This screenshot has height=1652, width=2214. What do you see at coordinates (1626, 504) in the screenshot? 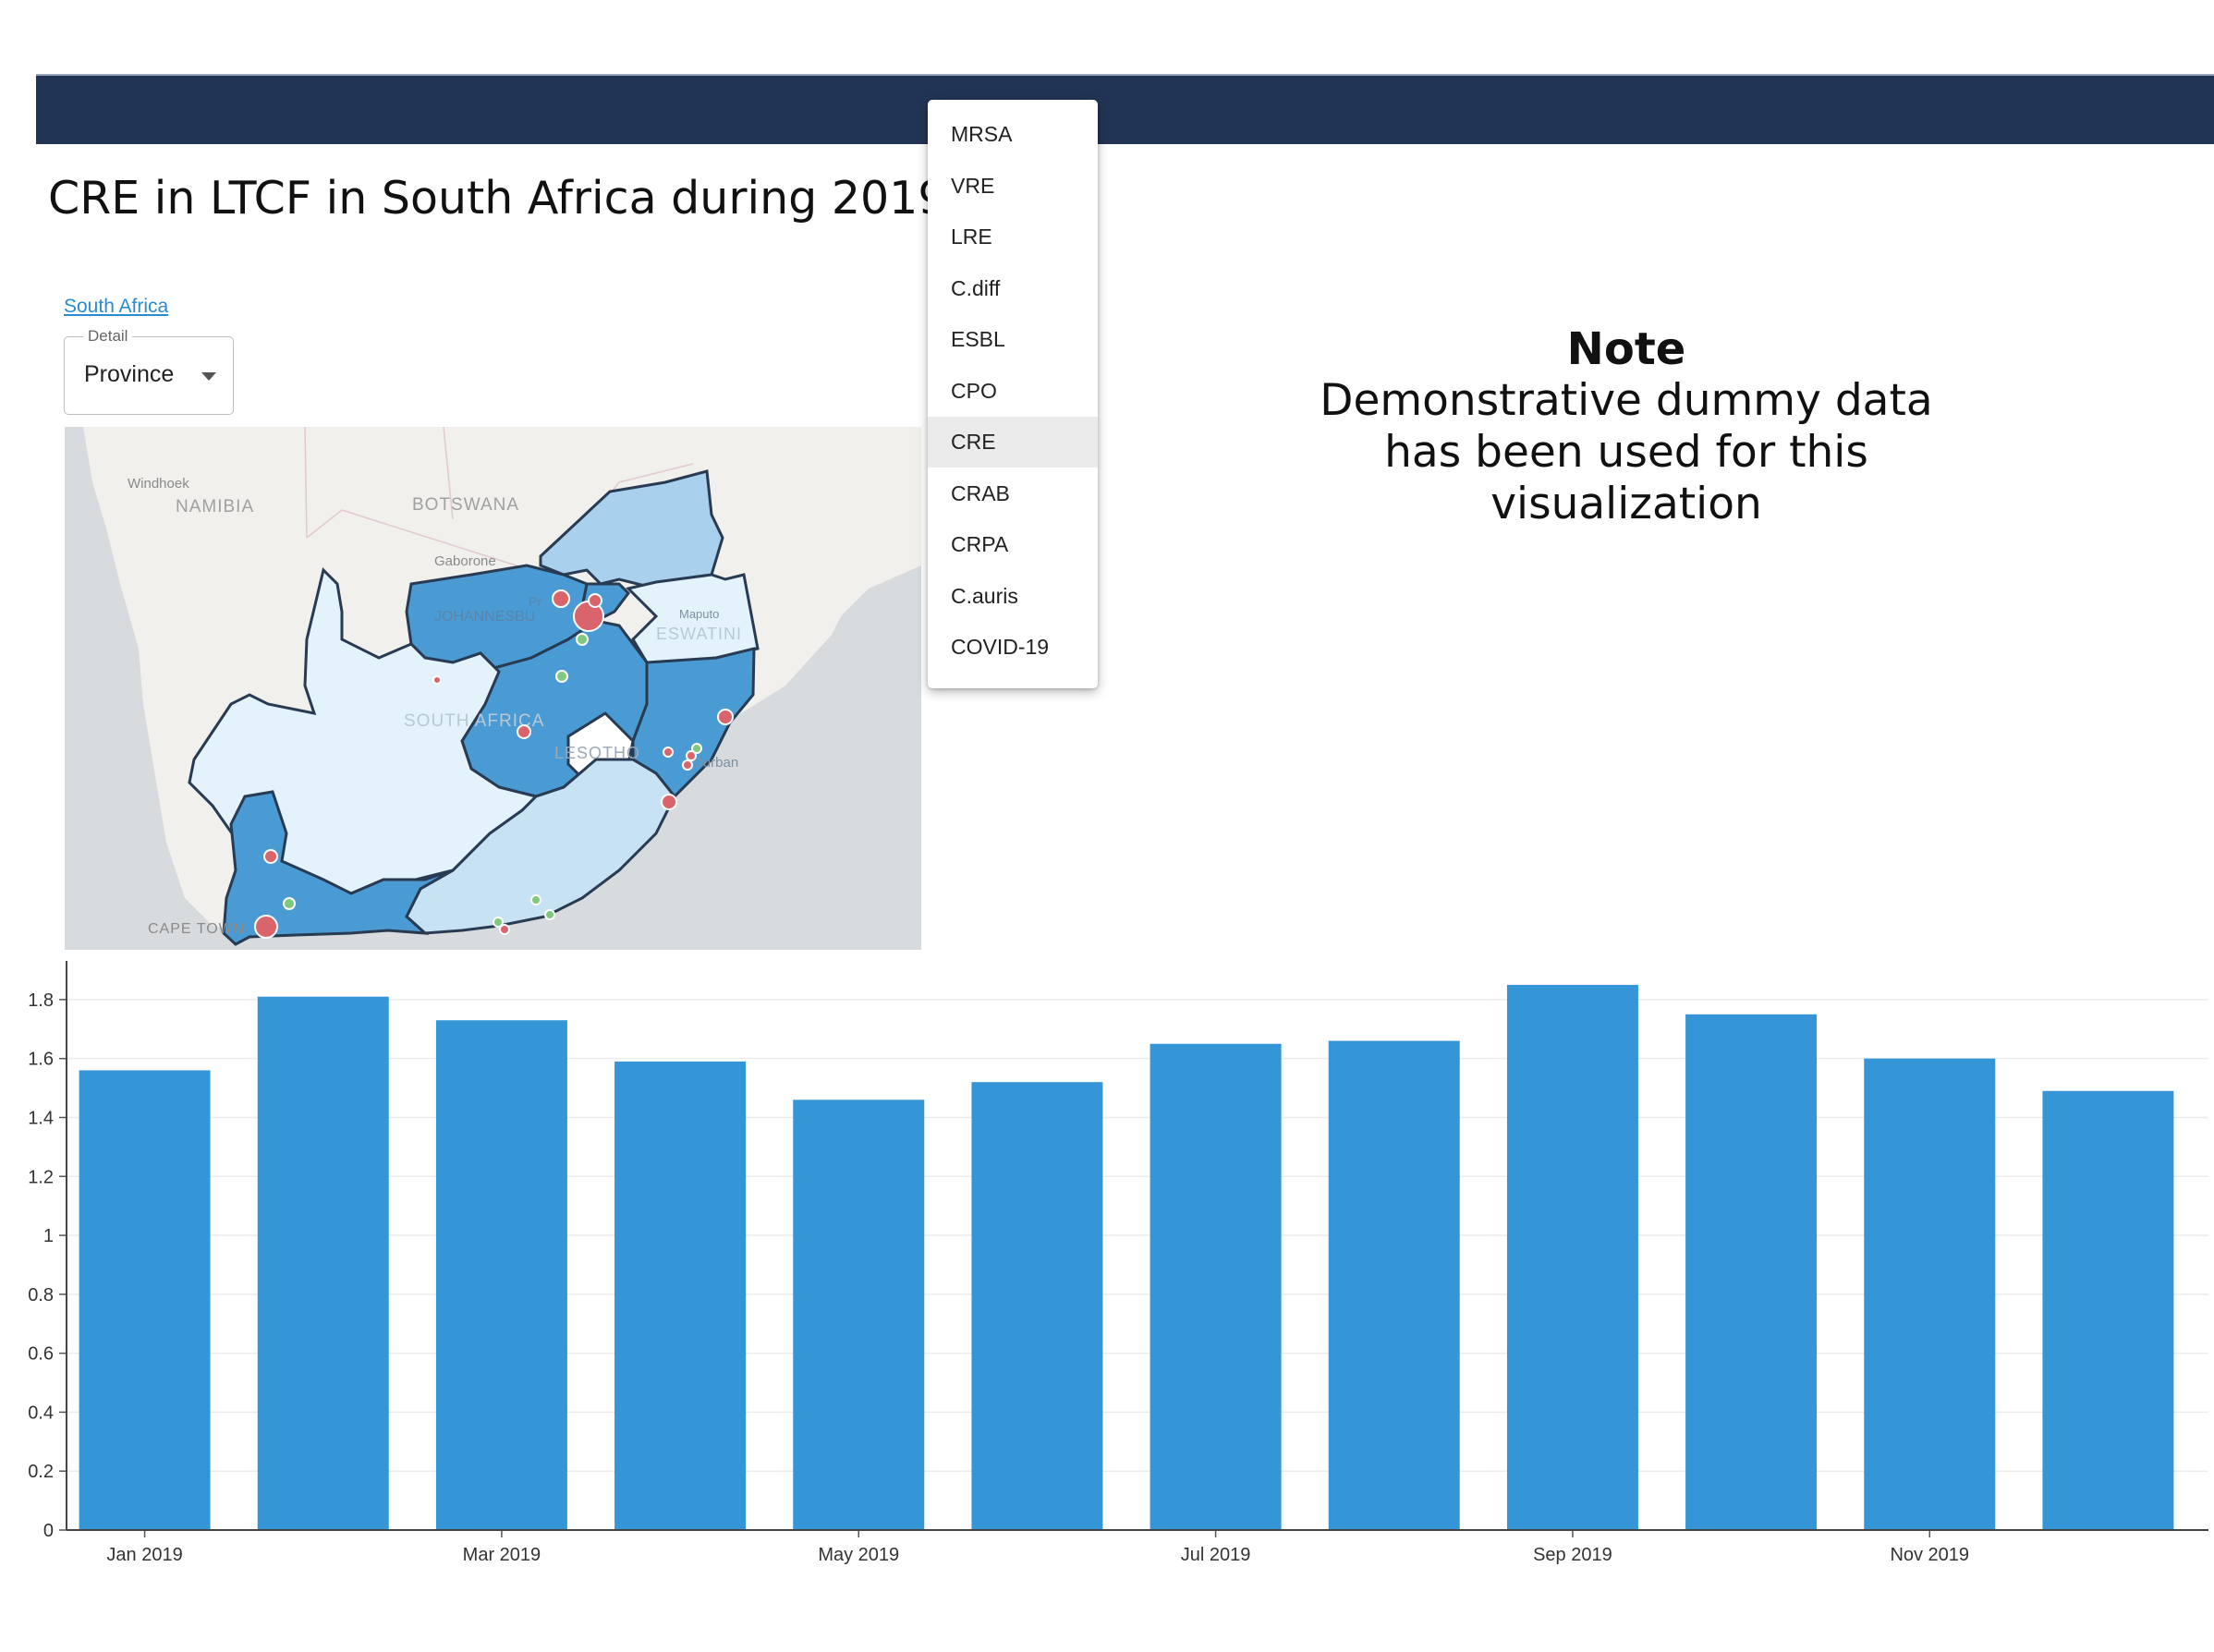
I see `note-line: visualization` at bounding box center [1626, 504].